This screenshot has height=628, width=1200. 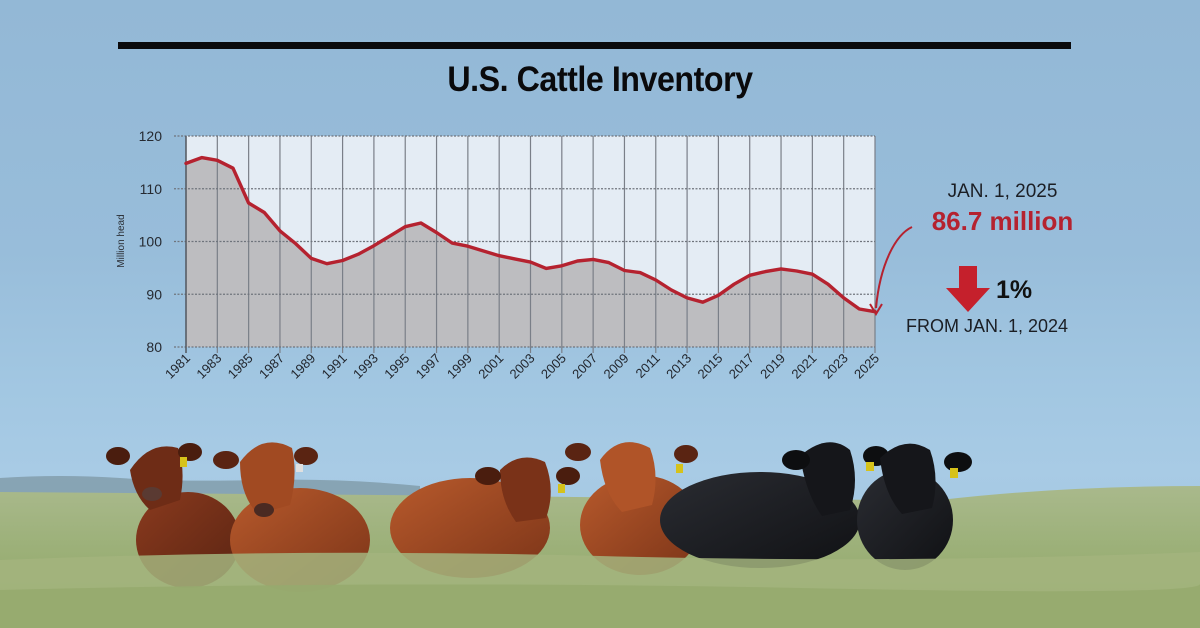 I want to click on callout-arrowhead, so click(x=876, y=309).